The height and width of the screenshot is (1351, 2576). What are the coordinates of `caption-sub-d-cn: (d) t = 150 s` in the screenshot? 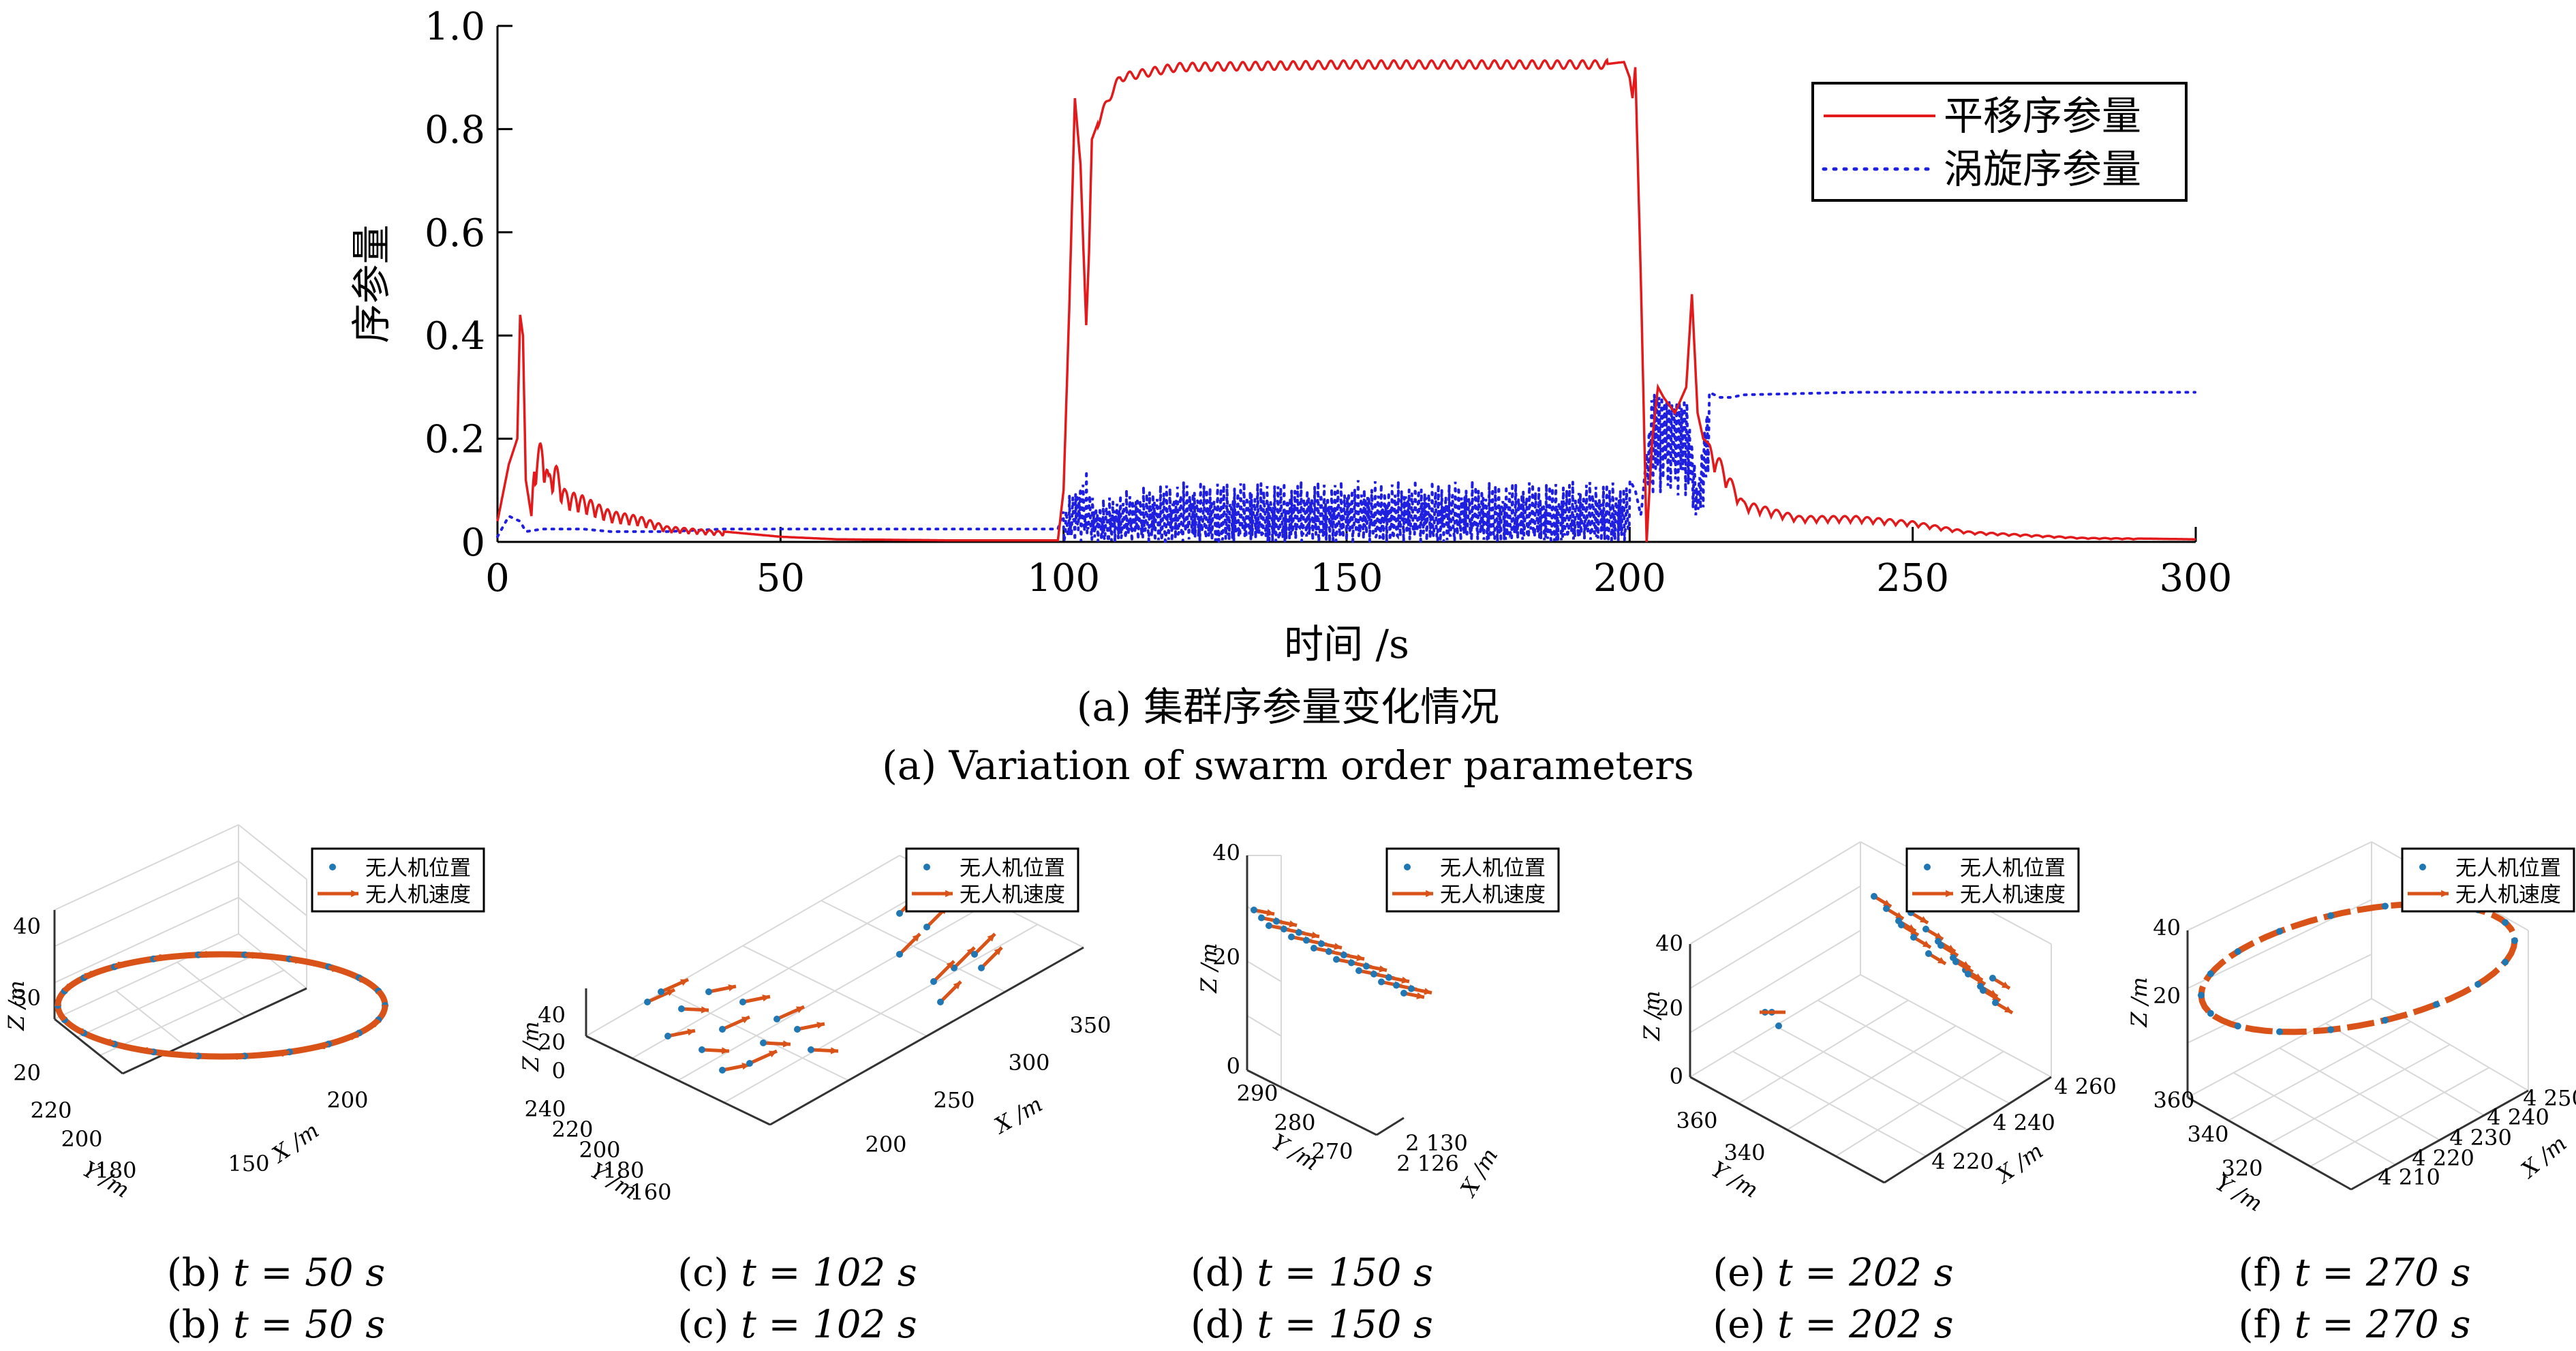 It's located at (1312, 1273).